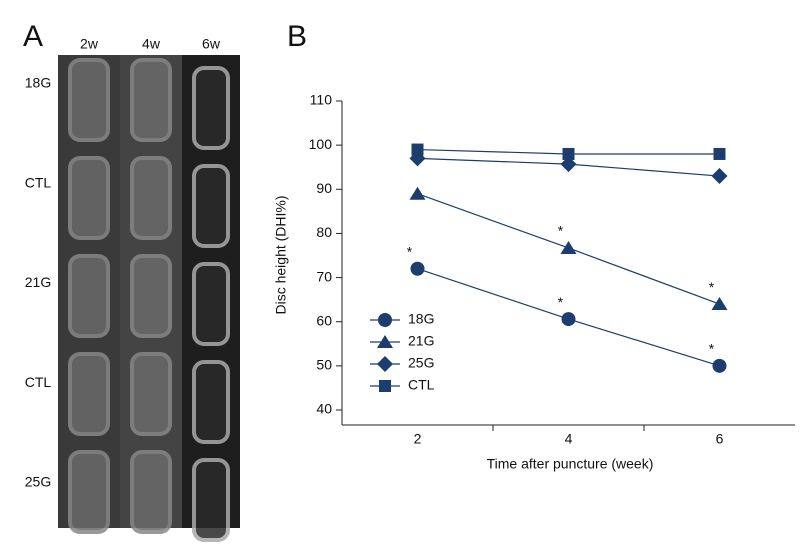 The image size is (800, 560). I want to click on panel-label: B, so click(297, 36).